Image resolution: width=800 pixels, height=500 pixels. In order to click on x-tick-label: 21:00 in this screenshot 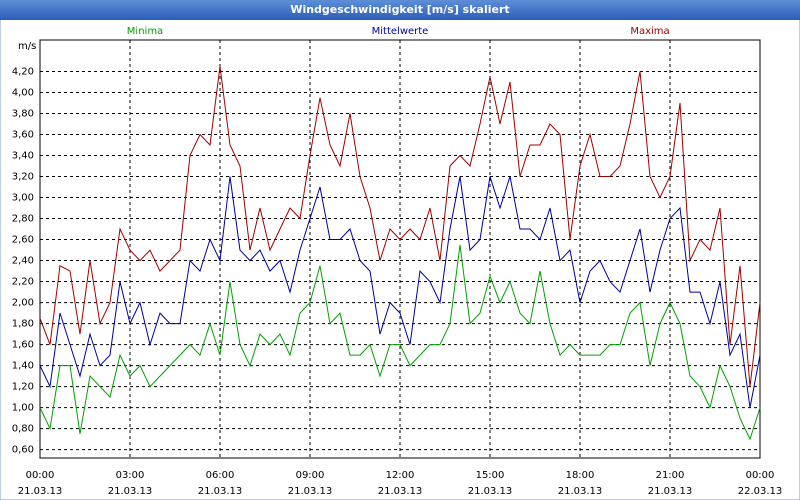, I will do `click(670, 475)`.